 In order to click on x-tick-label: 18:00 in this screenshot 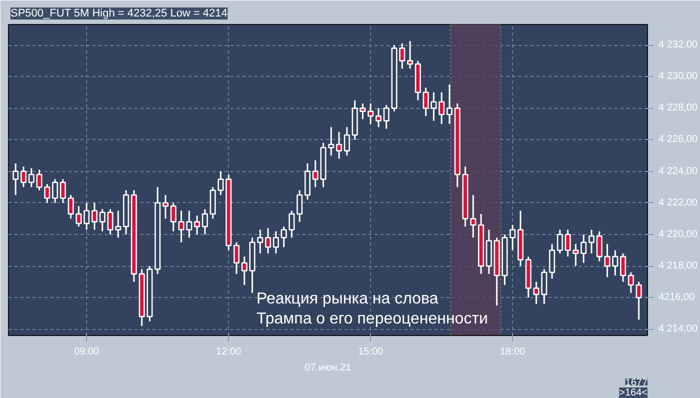, I will do `click(513, 352)`.